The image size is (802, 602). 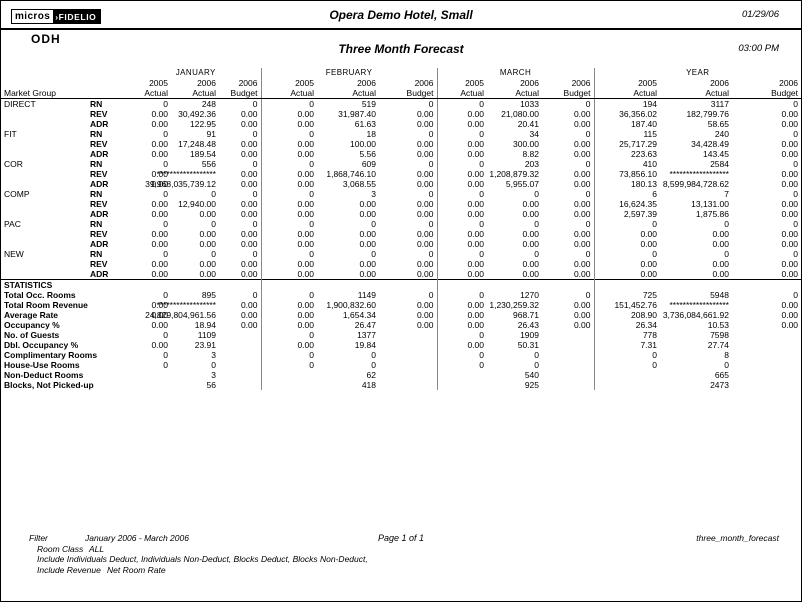 What do you see at coordinates (528, 325) in the screenshot?
I see `stat-value-cell: 26.43` at bounding box center [528, 325].